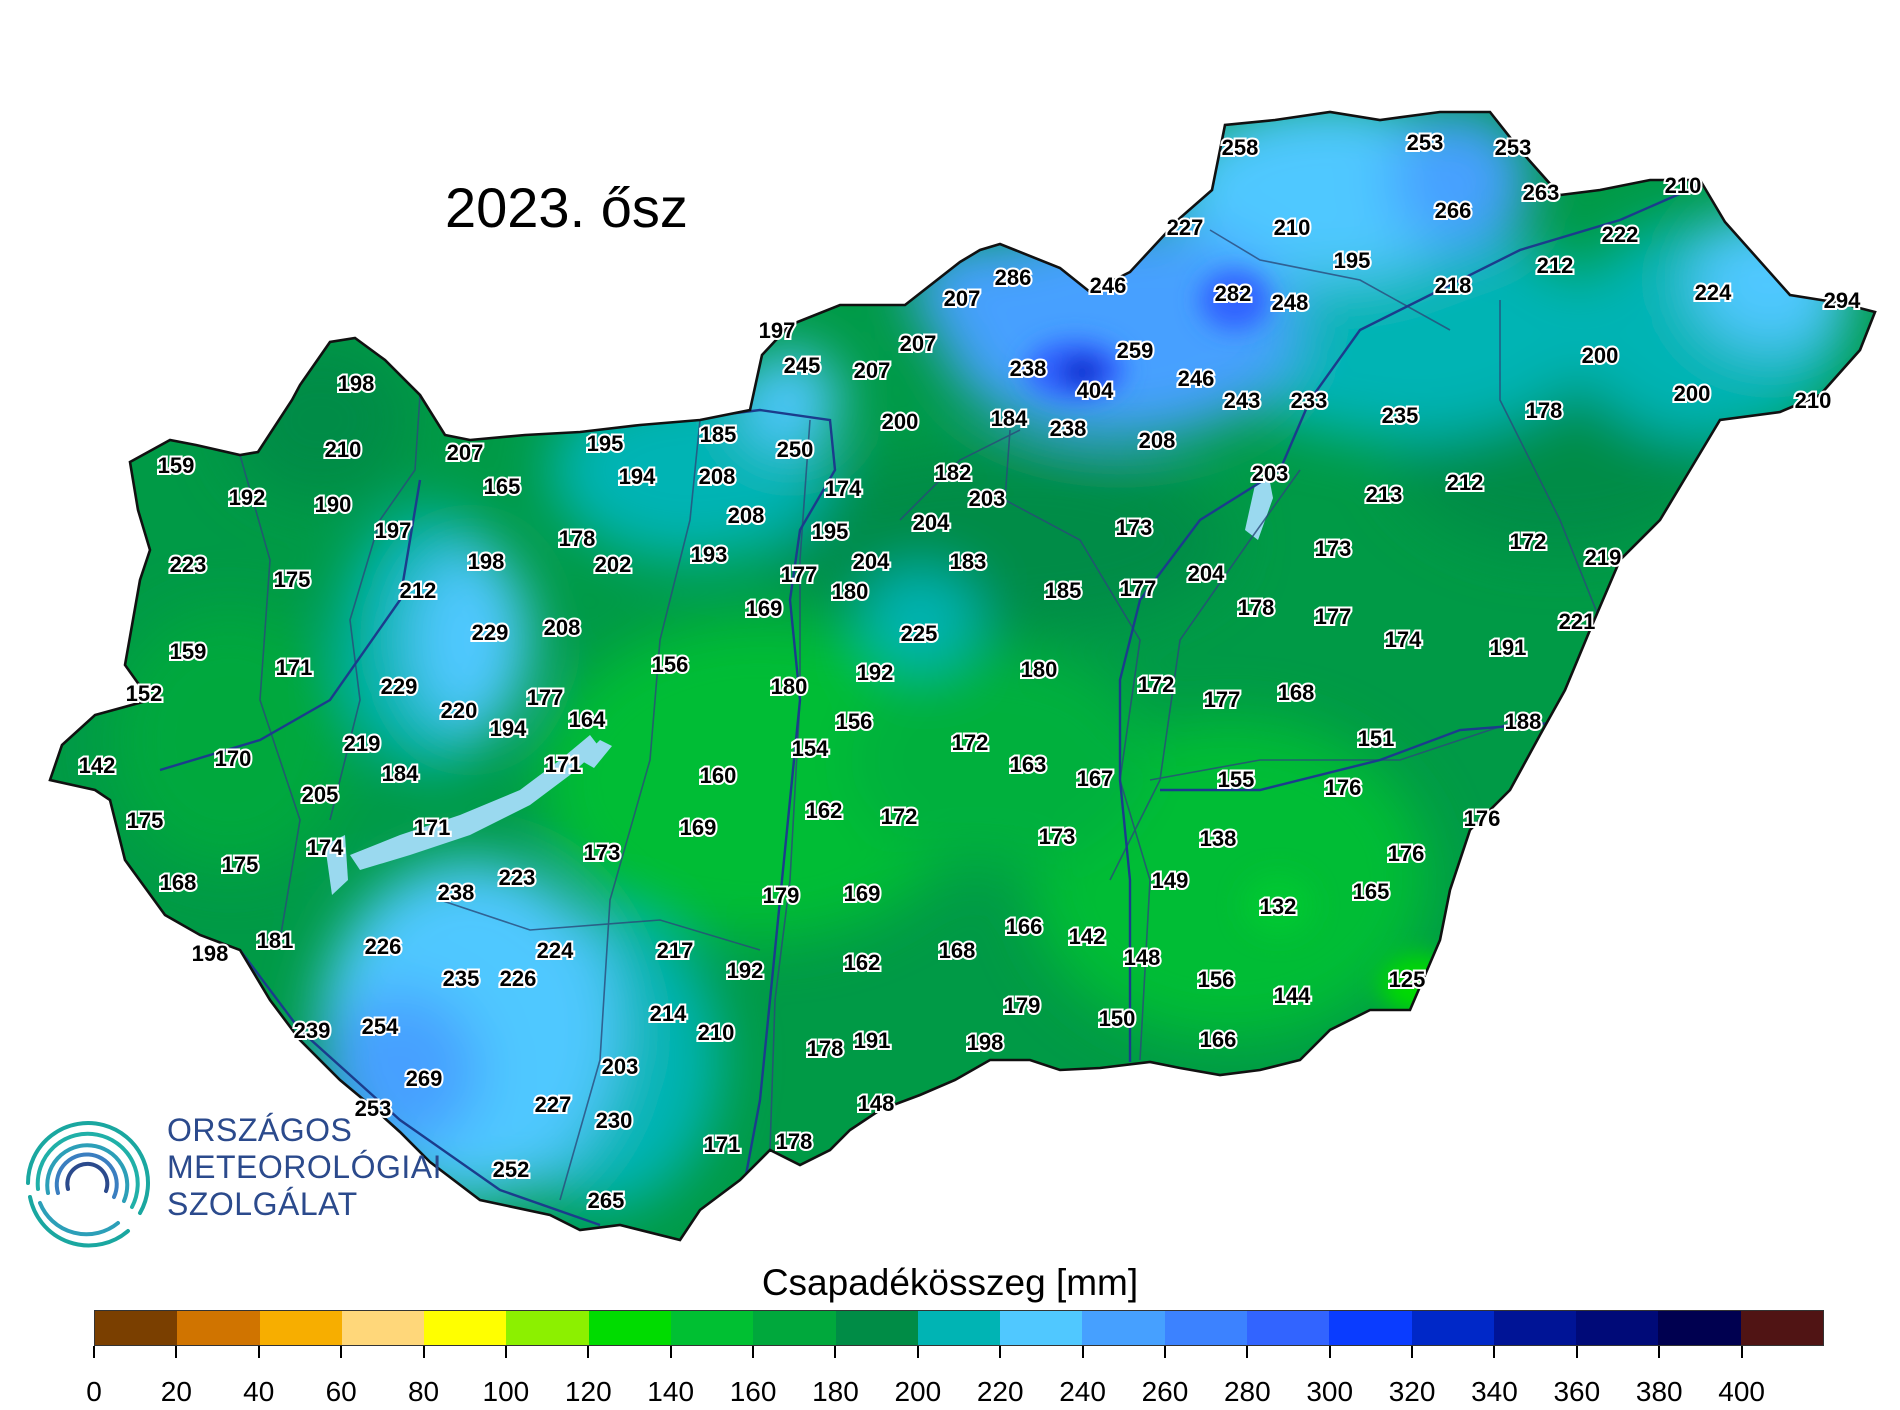  Describe the element at coordinates (876, 1103) in the screenshot. I see `station-value: 148` at that location.